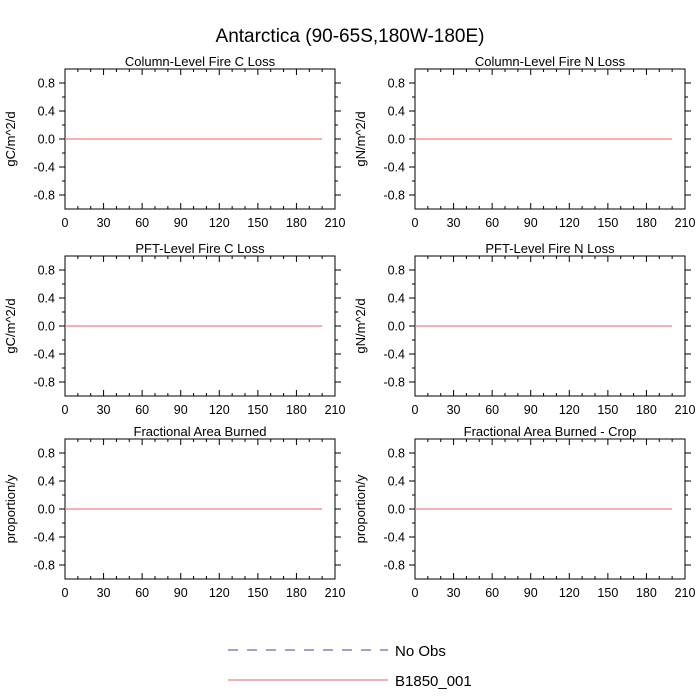  What do you see at coordinates (200, 248) in the screenshot?
I see `panel-title: PFT-Level Fire C Loss` at bounding box center [200, 248].